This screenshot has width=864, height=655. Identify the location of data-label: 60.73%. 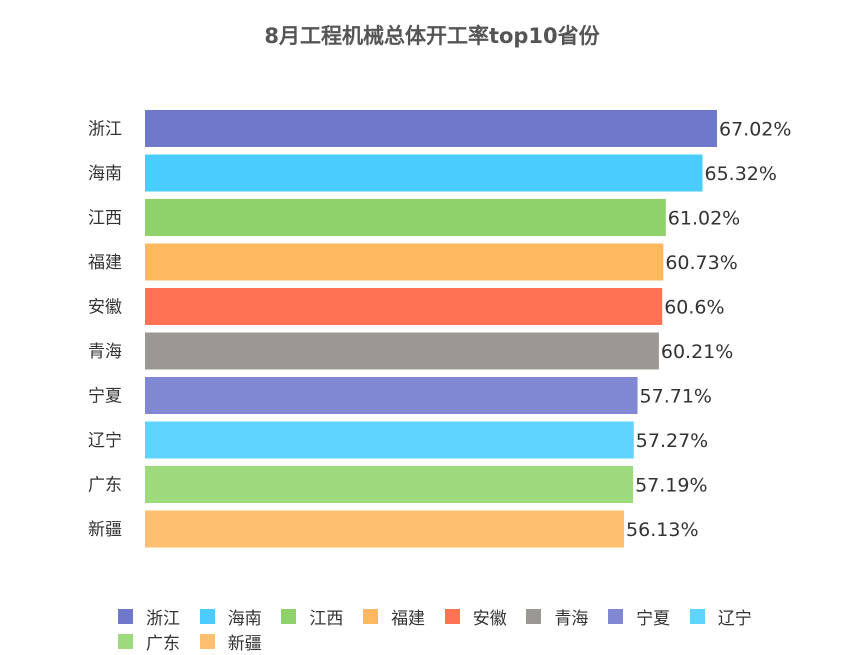
(701, 263).